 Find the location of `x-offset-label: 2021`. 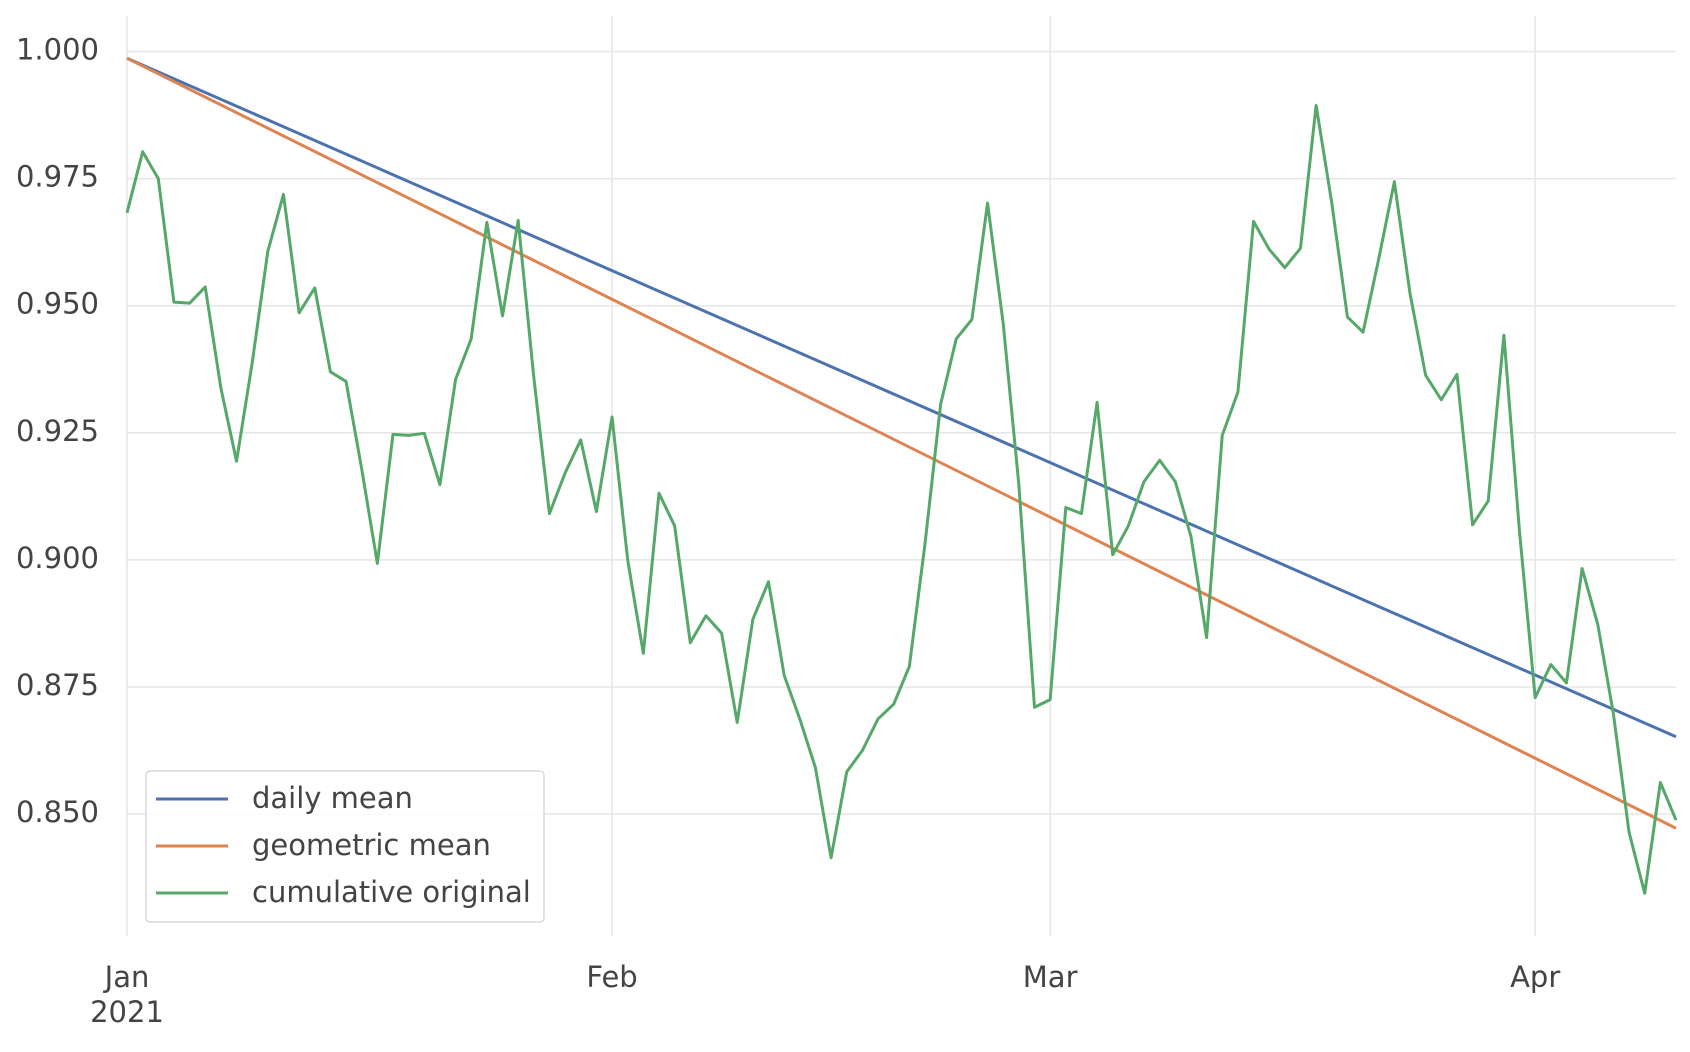

x-offset-label: 2021 is located at coordinates (127, 1012).